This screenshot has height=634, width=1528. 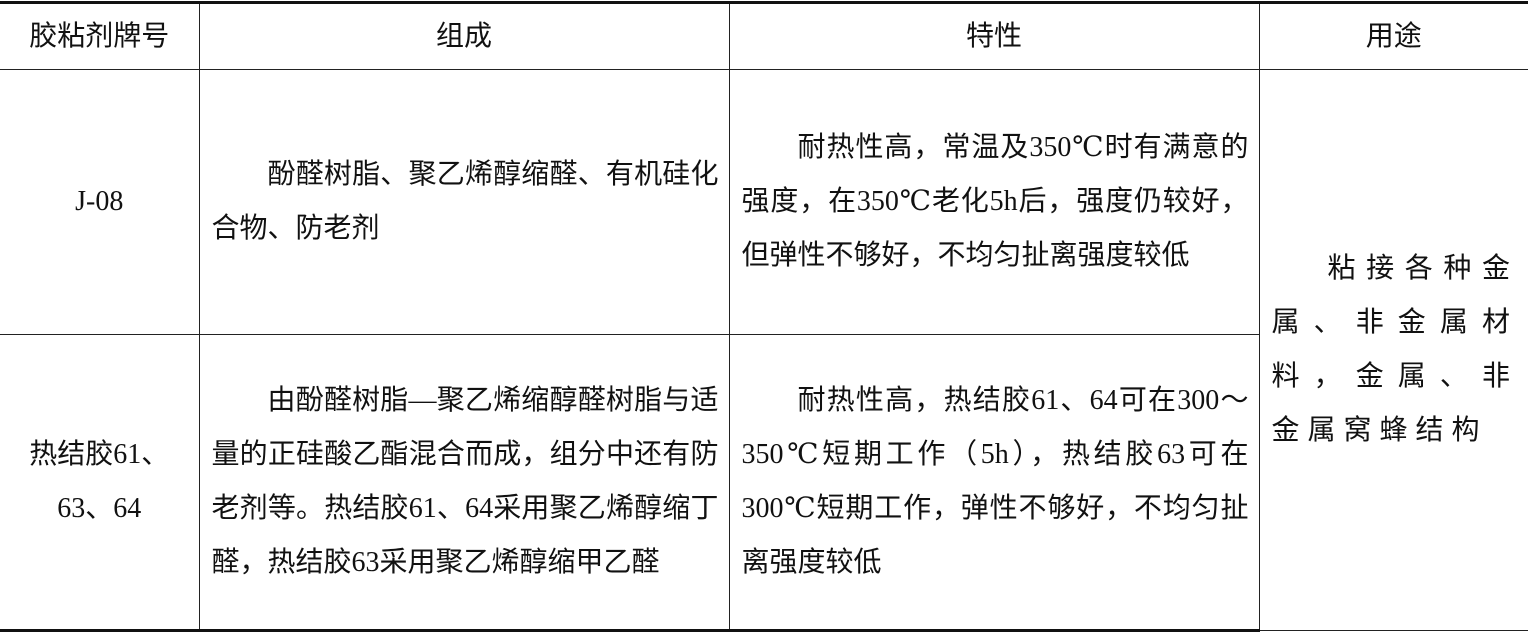 I want to click on header-row: 胶粘剂牌号 组成 特性 用途, so click(x=764, y=35).